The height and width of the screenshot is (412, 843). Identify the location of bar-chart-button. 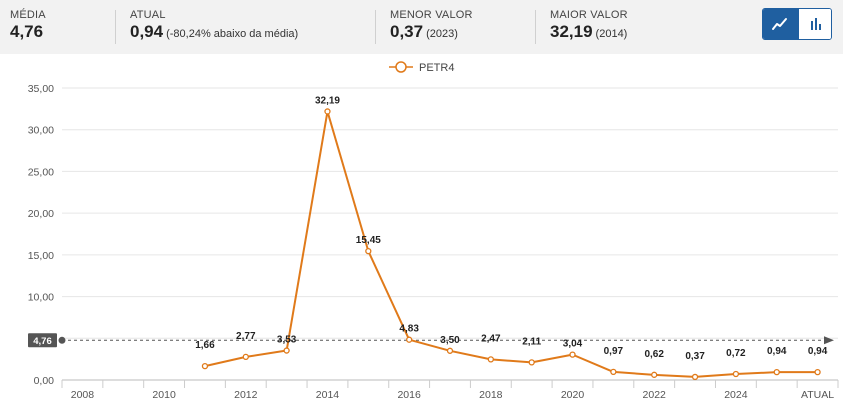
(814, 24).